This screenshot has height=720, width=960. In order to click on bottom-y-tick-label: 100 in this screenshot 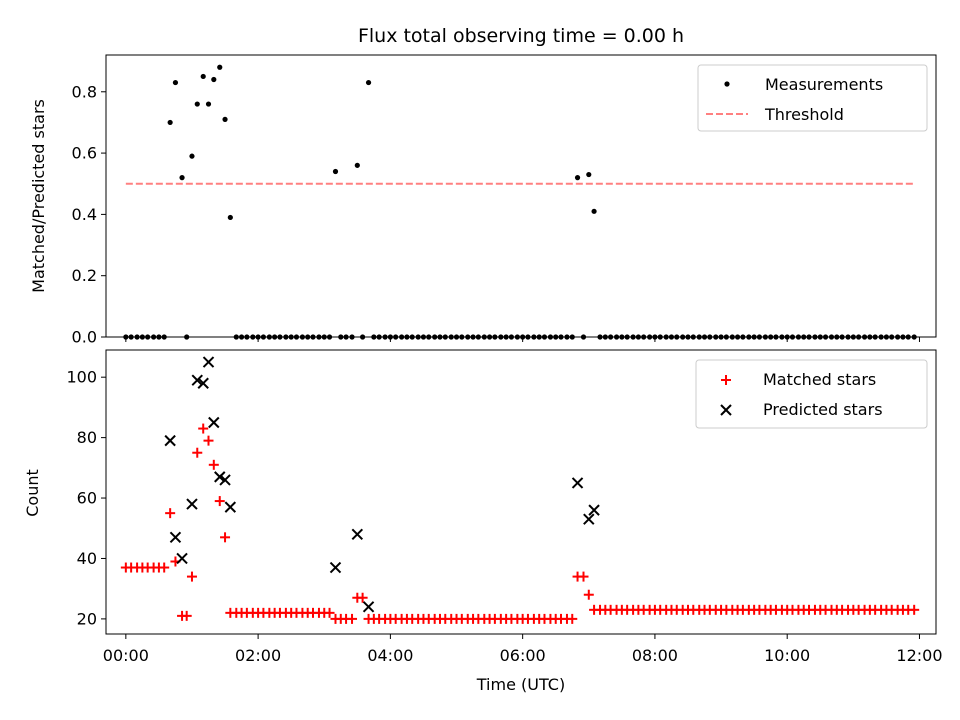, I will do `click(81, 377)`.